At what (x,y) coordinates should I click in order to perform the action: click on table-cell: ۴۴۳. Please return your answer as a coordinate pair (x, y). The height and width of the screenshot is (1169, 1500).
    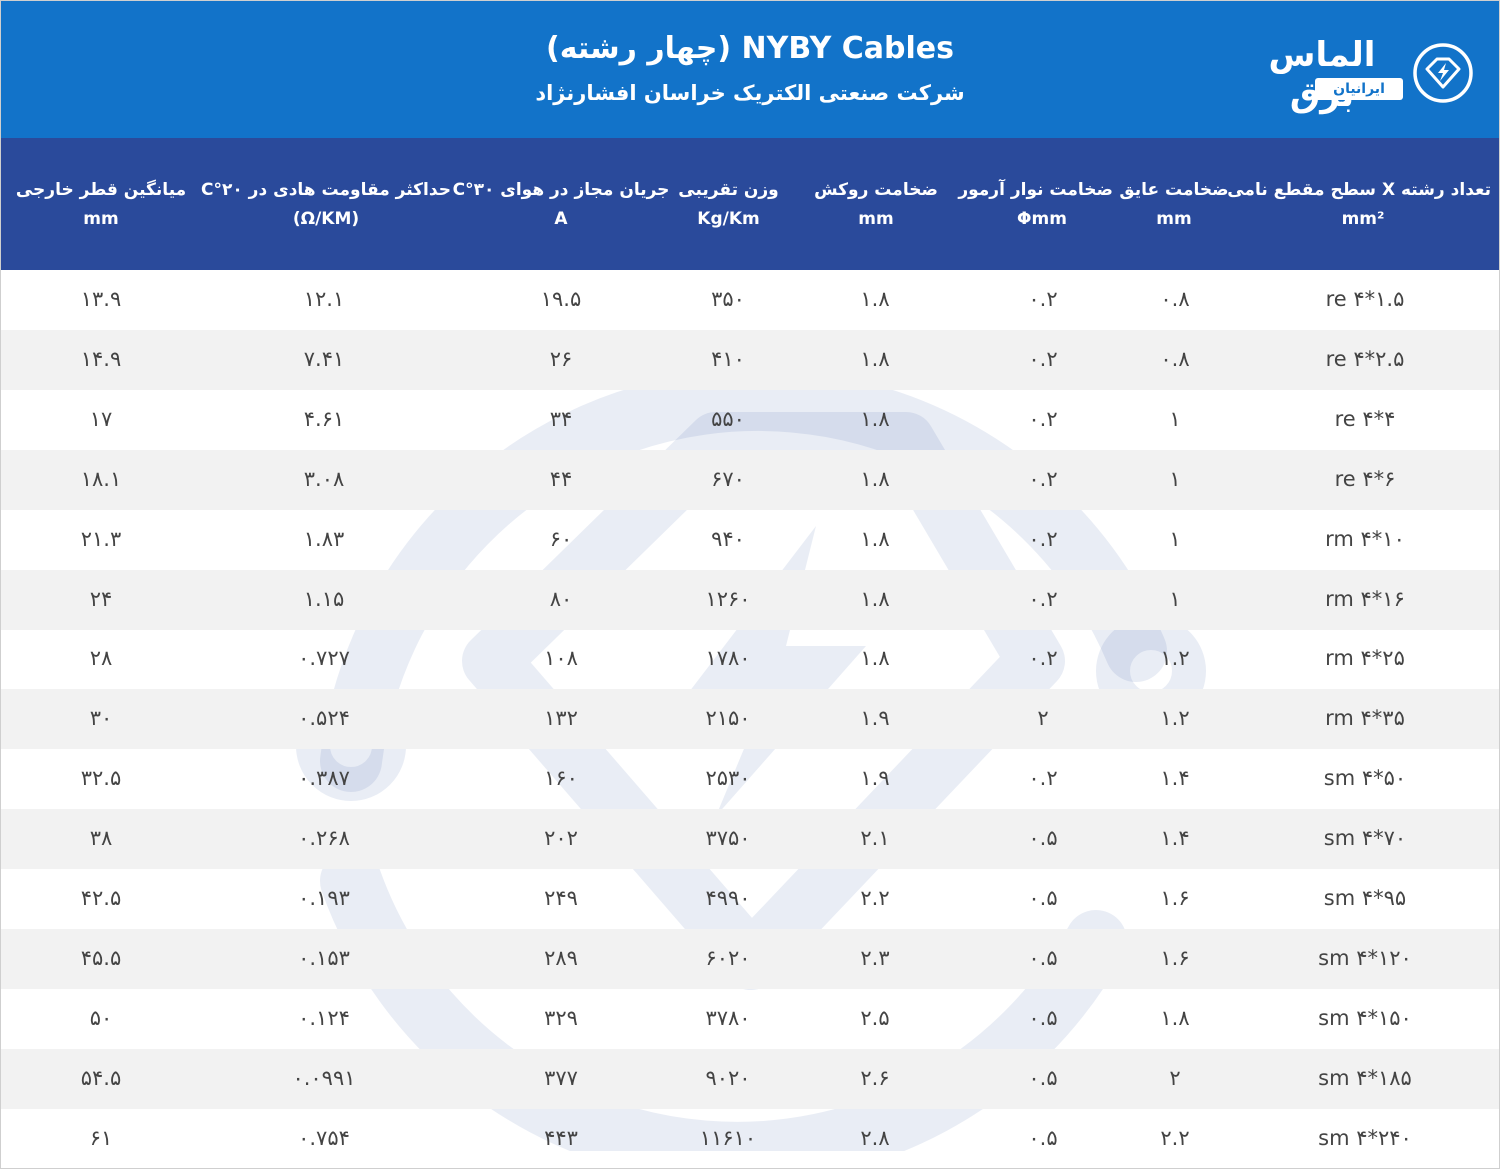
    Looking at the image, I should click on (561, 1137).